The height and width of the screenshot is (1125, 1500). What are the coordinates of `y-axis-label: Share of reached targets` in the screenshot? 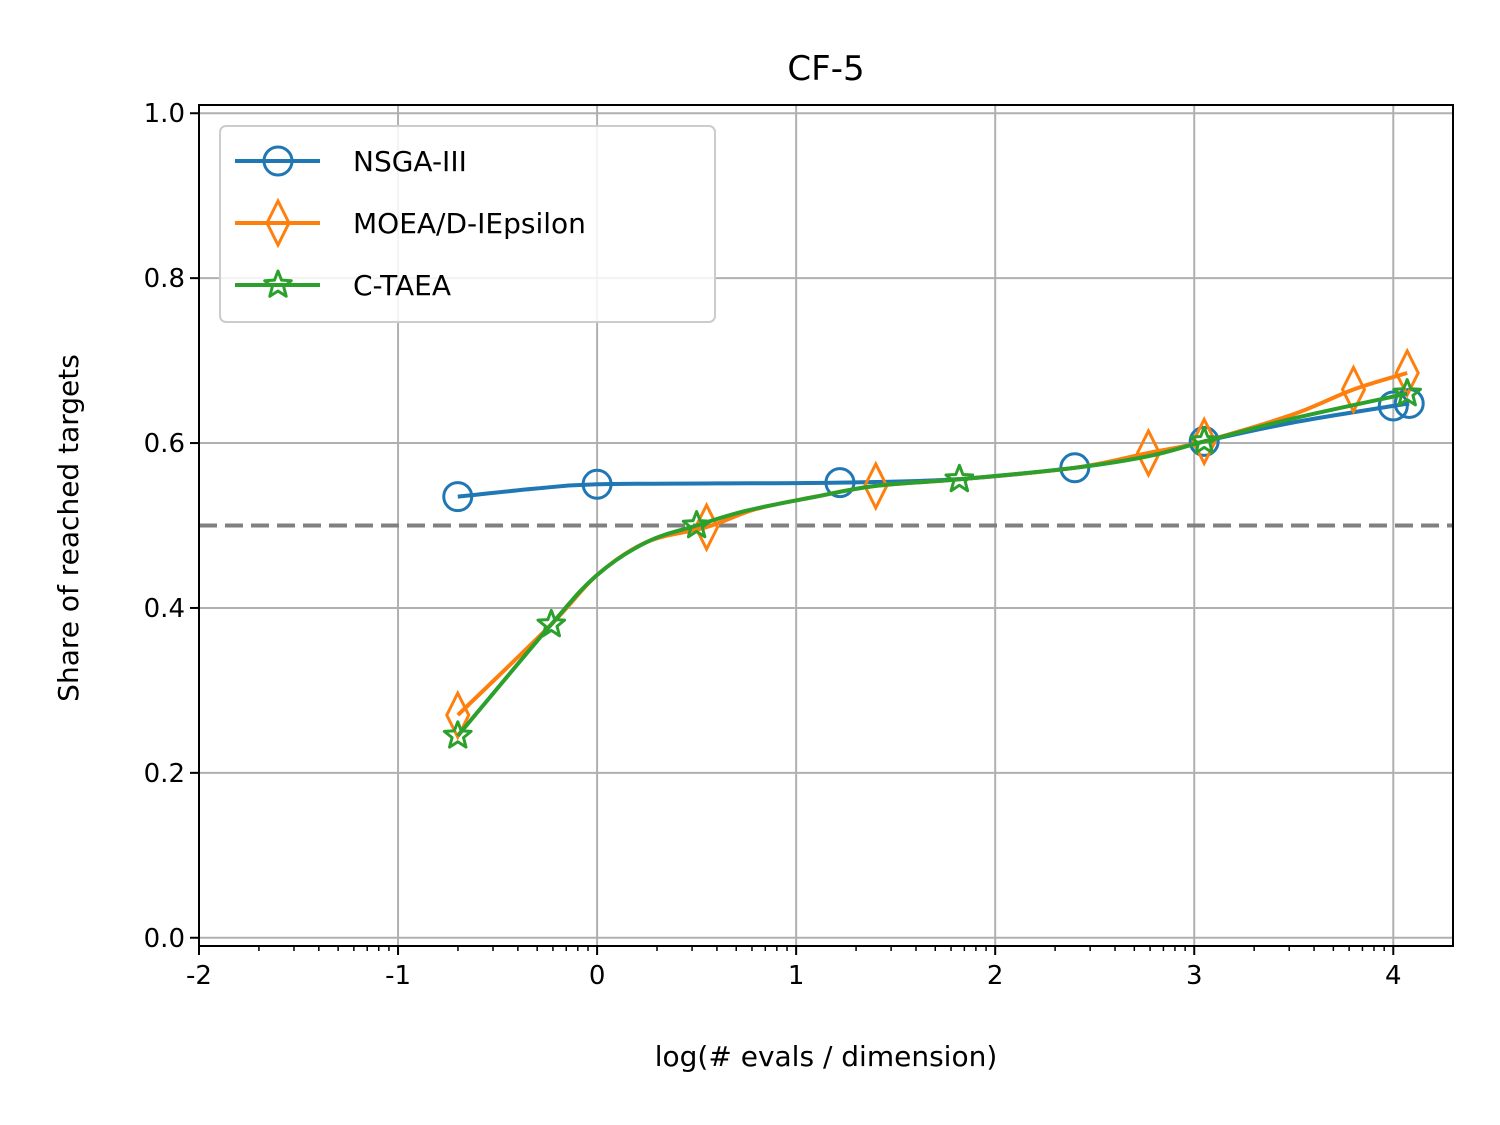 It's located at (68, 528).